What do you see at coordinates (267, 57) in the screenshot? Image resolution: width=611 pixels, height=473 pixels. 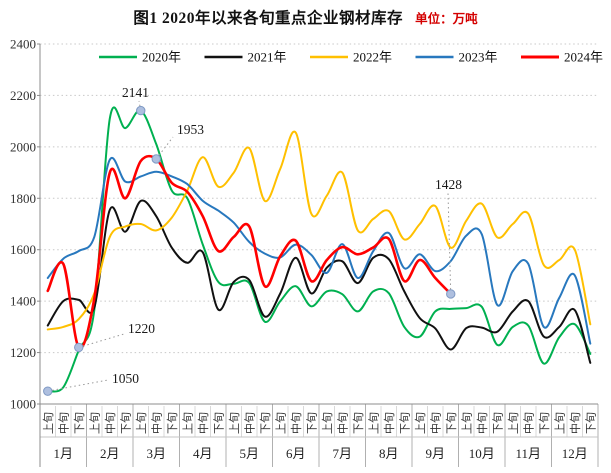 I see `legend-label-2021: 2021年` at bounding box center [267, 57].